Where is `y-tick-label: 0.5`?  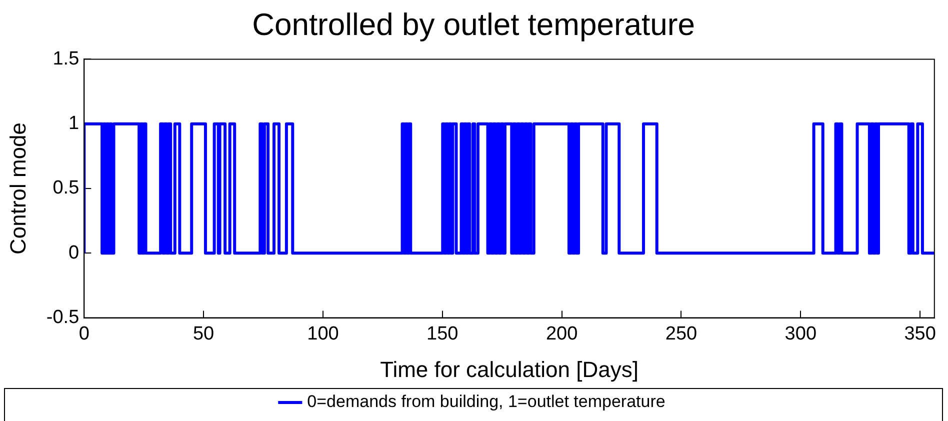 y-tick-label: 0.5 is located at coordinates (66, 188).